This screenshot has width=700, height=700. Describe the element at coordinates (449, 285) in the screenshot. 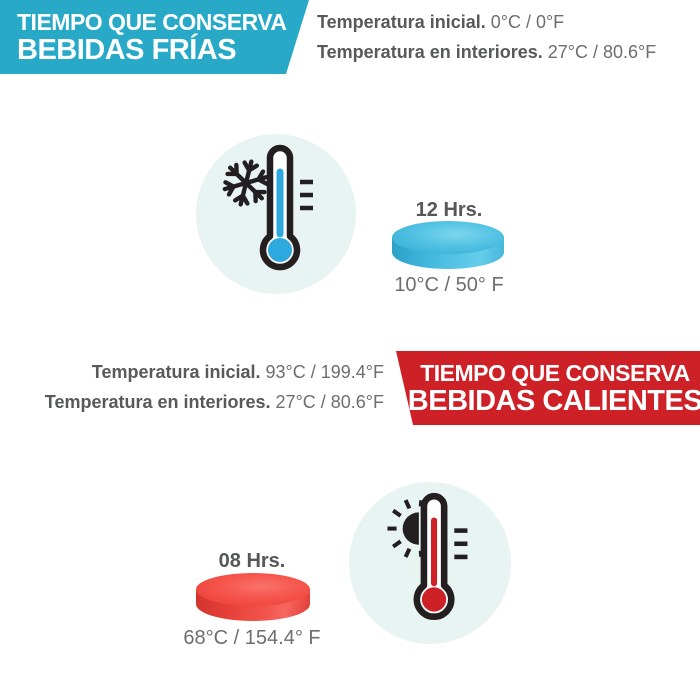

I see `cold-kept-temperature: 10°C / 50° F` at that location.